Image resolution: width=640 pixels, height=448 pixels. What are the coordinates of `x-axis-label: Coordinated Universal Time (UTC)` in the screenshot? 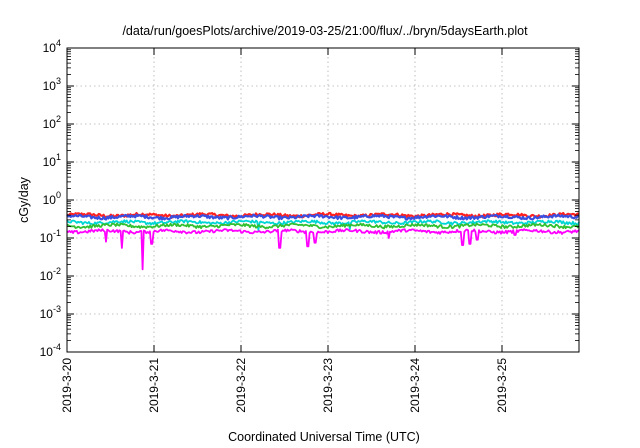 It's located at (324, 437).